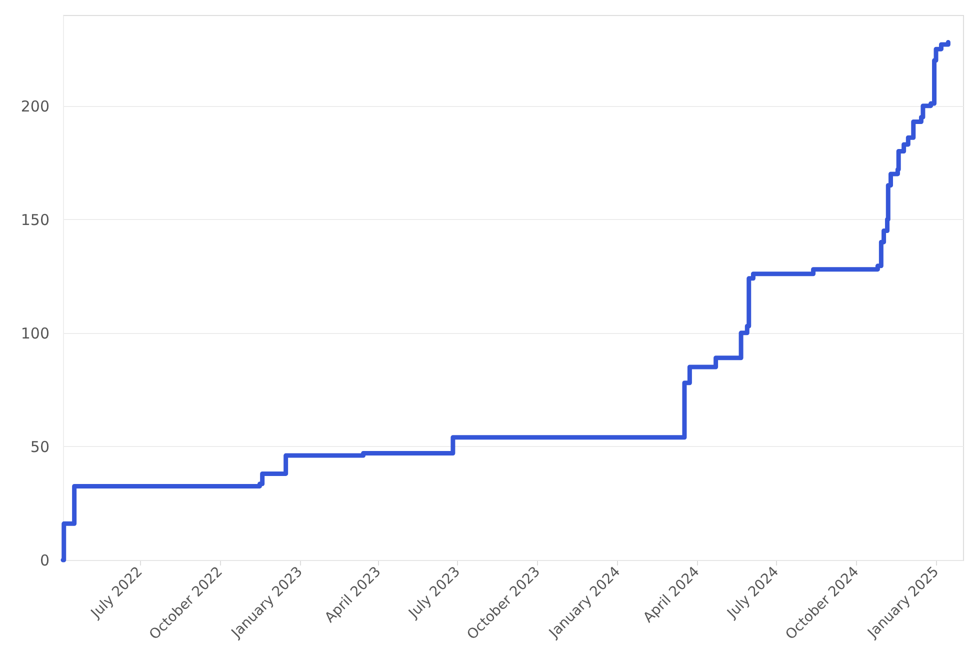  What do you see at coordinates (40, 447) in the screenshot?
I see `y-tick-label: 50` at bounding box center [40, 447].